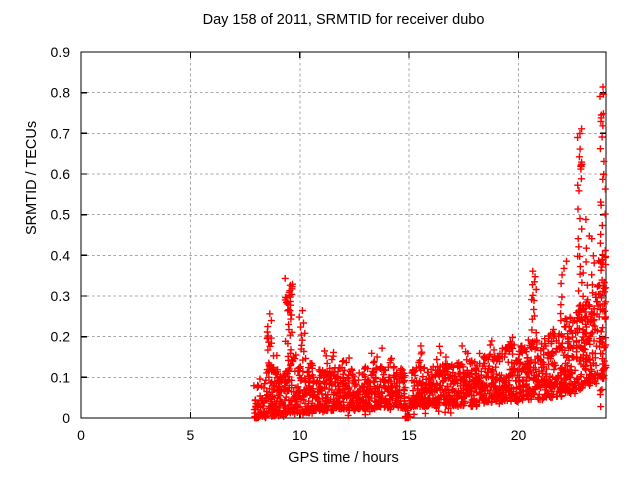  Describe the element at coordinates (61, 93) in the screenshot. I see `y-tick-label: 0.8` at that location.